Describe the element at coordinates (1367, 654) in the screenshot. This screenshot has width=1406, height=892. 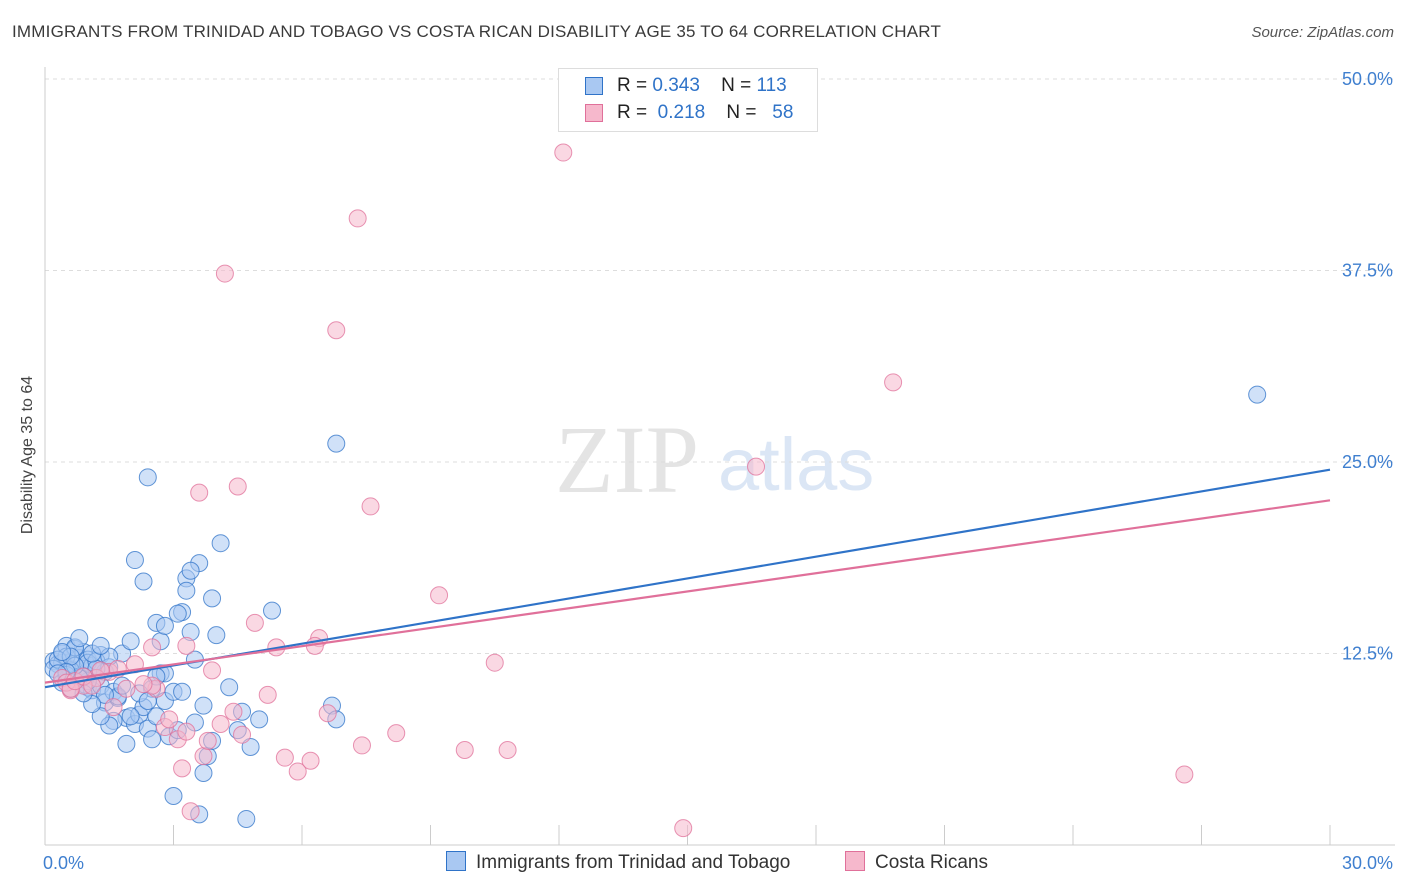
I see `y-tick-label: 12.5%` at that location.